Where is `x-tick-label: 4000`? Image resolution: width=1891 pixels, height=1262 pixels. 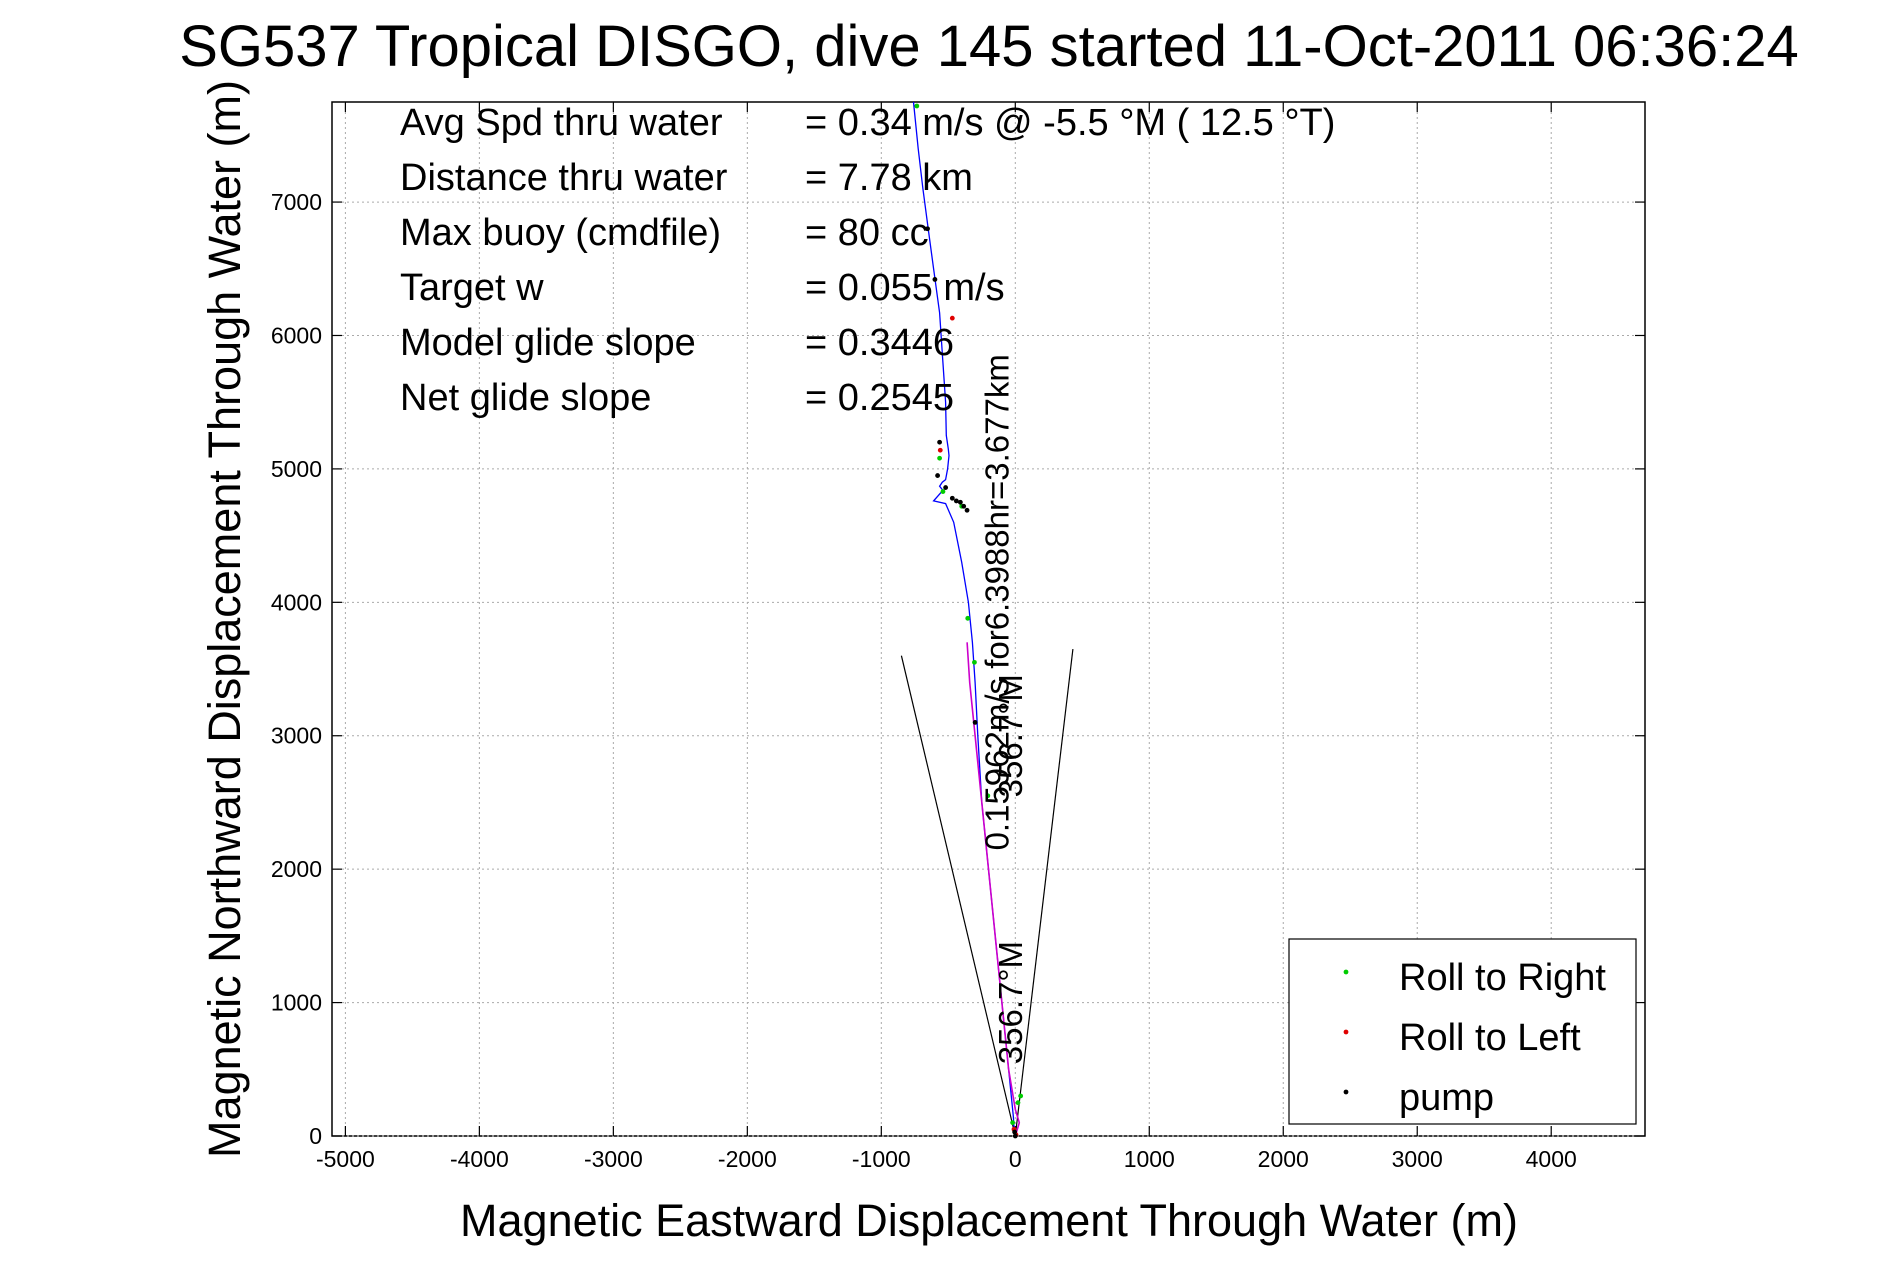 x-tick-label: 4000 is located at coordinates (1551, 1159).